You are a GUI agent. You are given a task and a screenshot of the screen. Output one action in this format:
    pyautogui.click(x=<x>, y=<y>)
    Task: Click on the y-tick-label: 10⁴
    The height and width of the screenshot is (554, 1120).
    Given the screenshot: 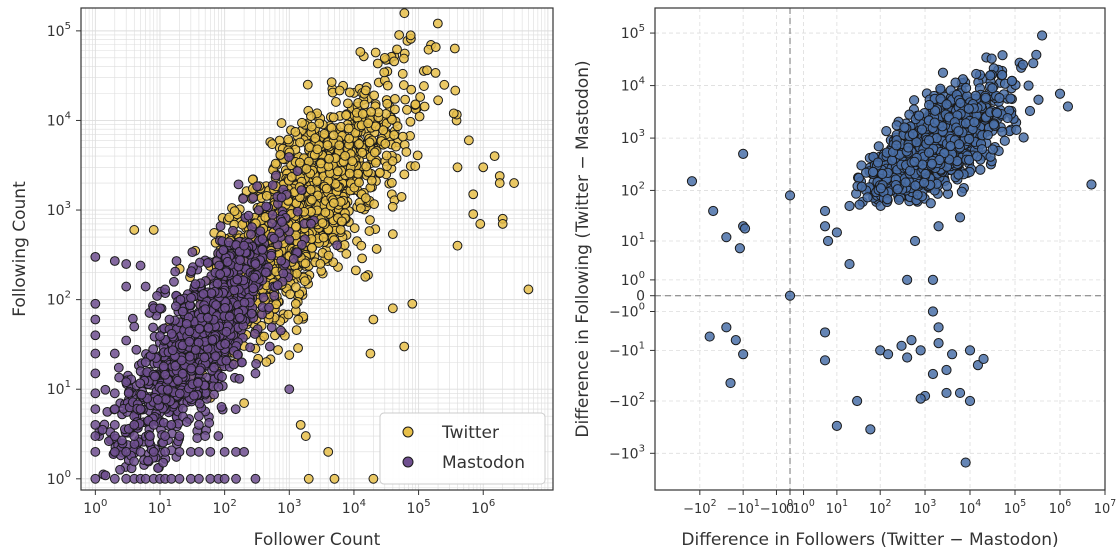 What is the action you would take?
    pyautogui.click(x=633, y=85)
    